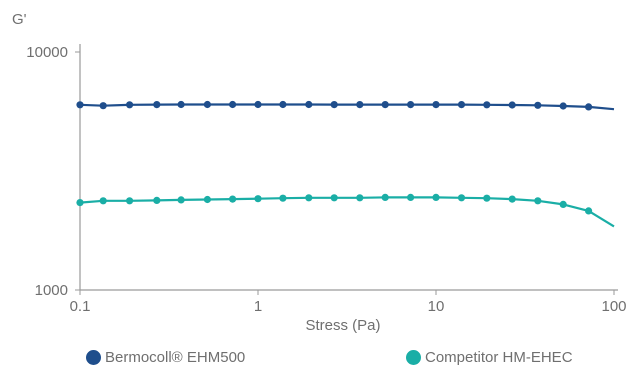  What do you see at coordinates (342, 325) in the screenshot?
I see `x-axis-title: Stress (Pa)` at bounding box center [342, 325].